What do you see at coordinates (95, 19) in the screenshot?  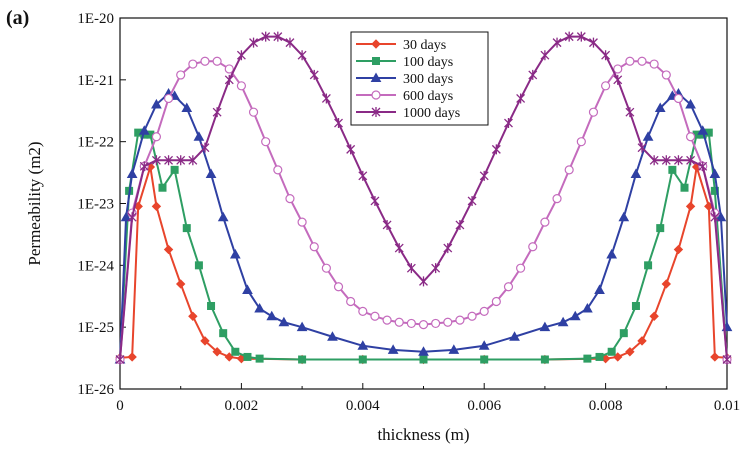 I see `y-tick-label: 1E-20` at bounding box center [95, 19].